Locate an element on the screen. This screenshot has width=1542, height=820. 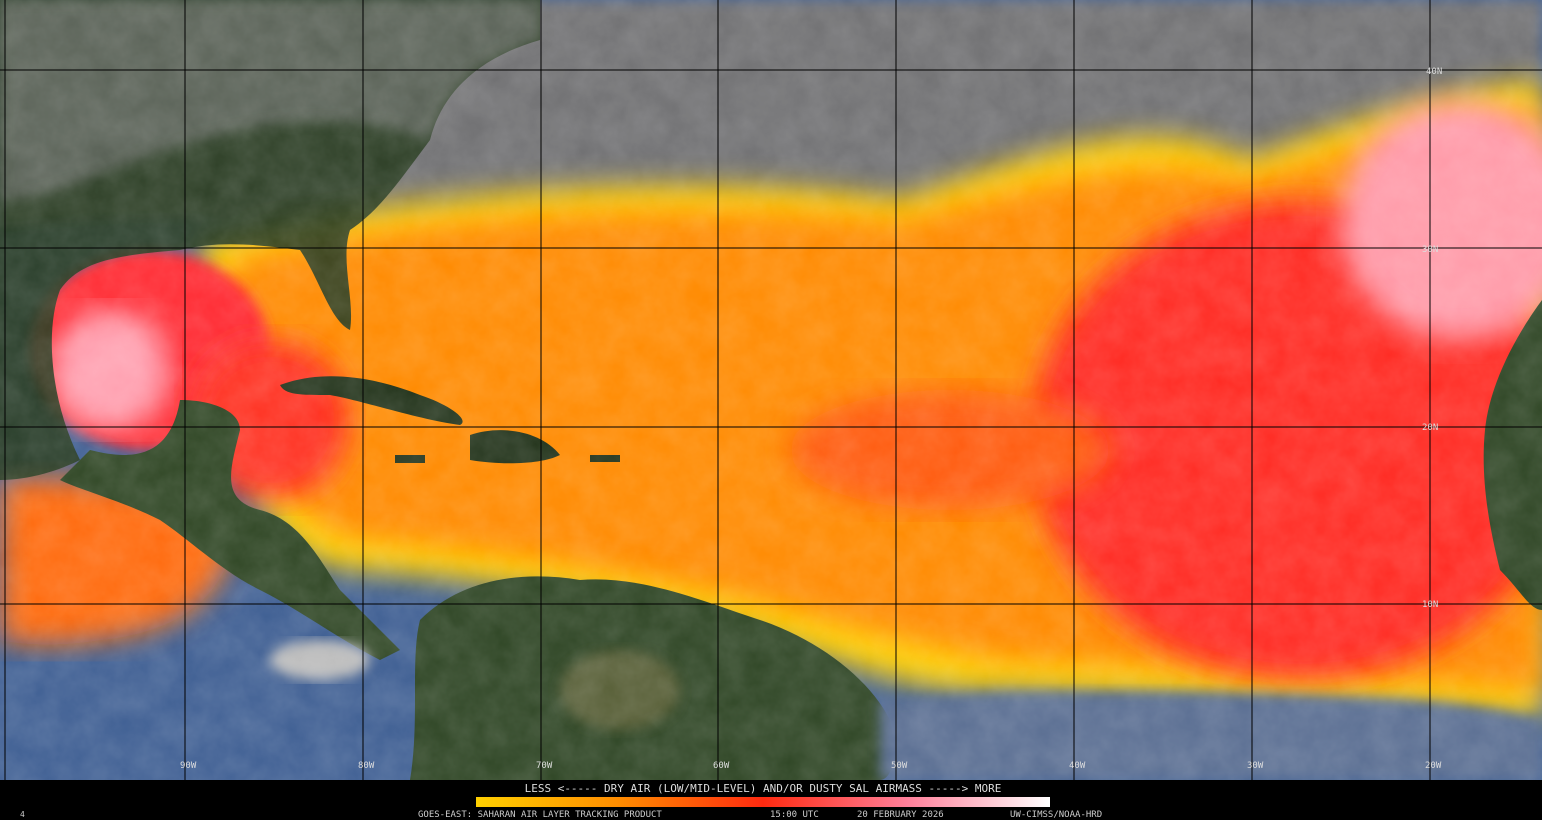
lon-label: 60W is located at coordinates (721, 766).